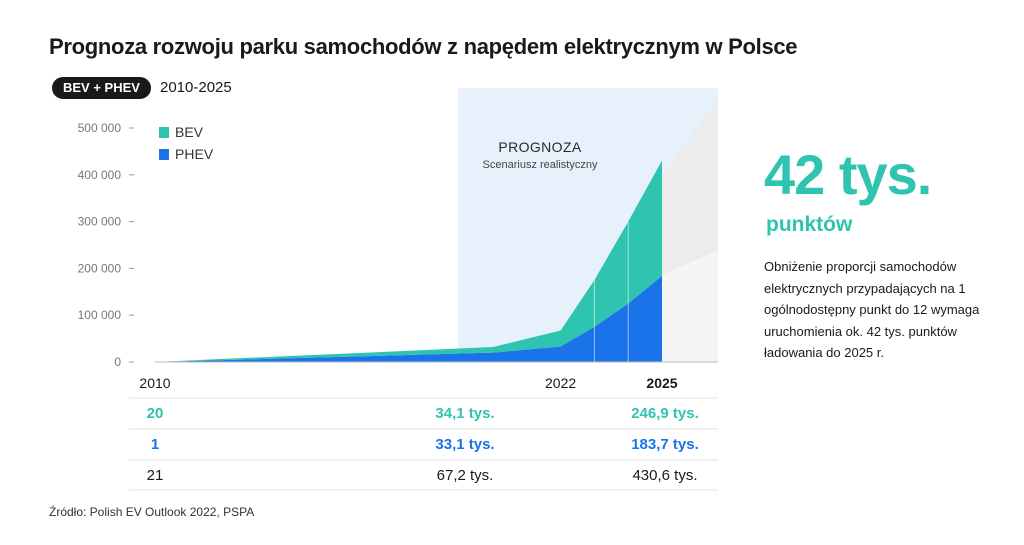 The height and width of the screenshot is (545, 1024). I want to click on table-cell: 1, so click(155, 444).